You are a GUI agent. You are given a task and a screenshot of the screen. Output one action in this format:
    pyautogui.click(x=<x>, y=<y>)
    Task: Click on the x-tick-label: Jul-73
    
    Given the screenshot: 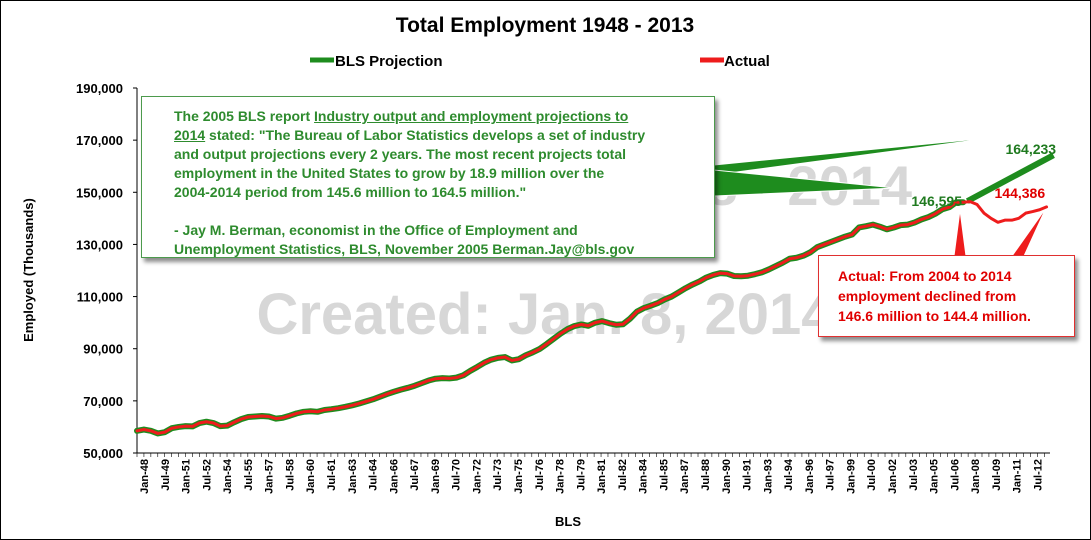 What is the action you would take?
    pyautogui.click(x=498, y=475)
    